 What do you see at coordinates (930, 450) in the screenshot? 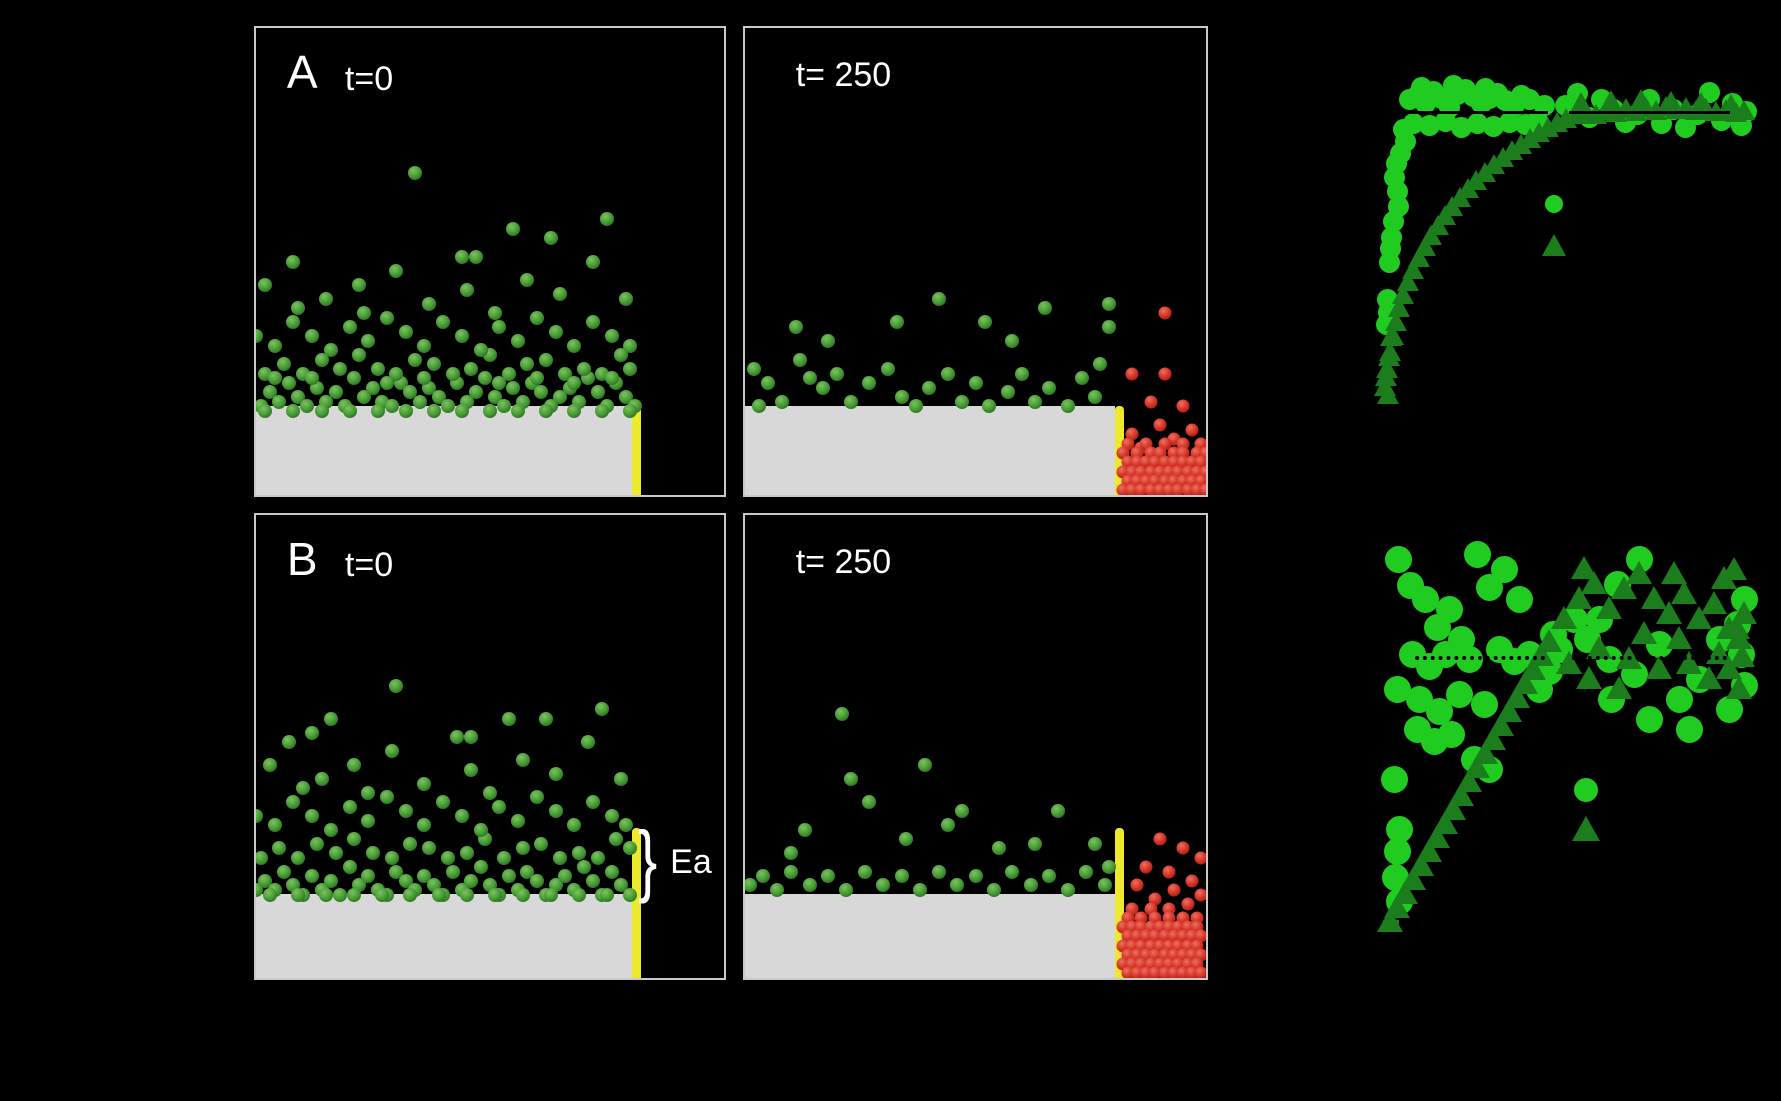
I see `surface-slab` at bounding box center [930, 450].